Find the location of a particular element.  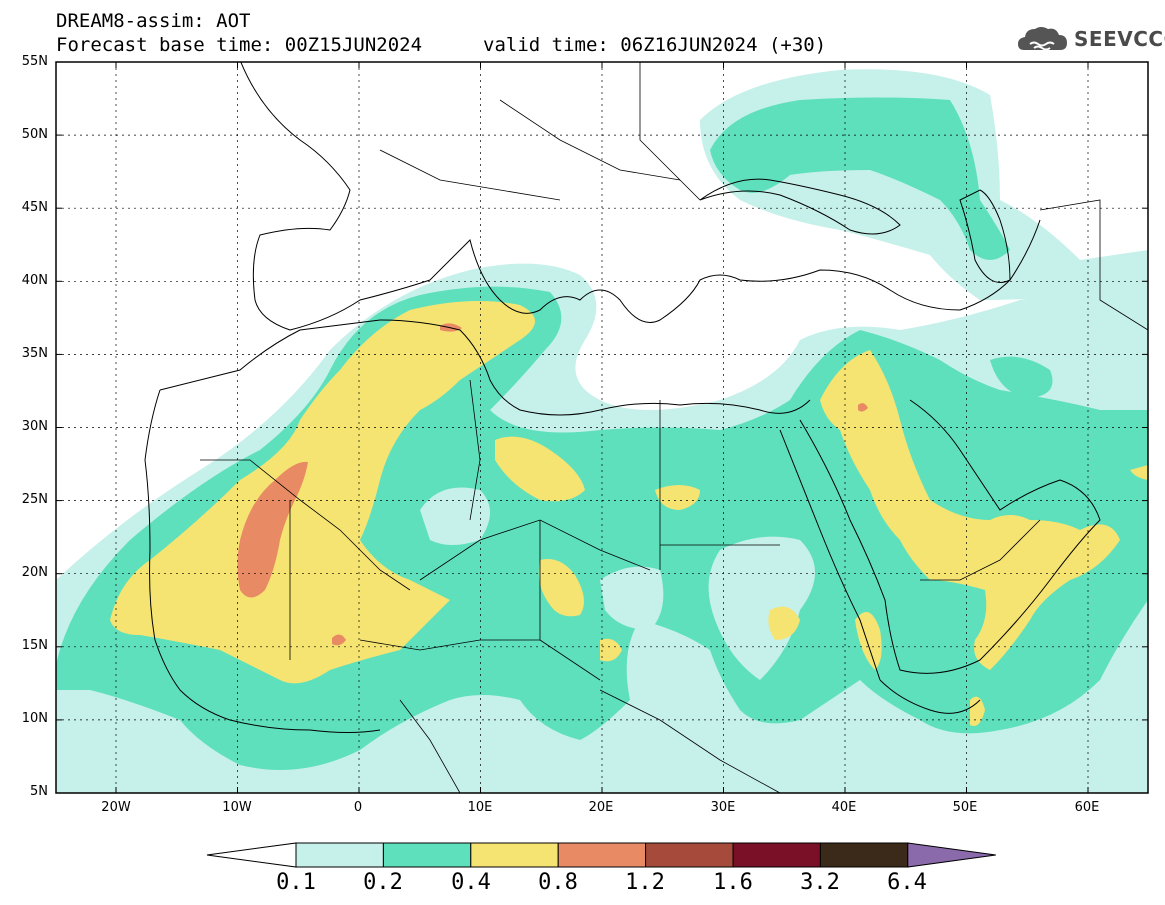

lat-label: 40N is located at coordinates (34, 280).